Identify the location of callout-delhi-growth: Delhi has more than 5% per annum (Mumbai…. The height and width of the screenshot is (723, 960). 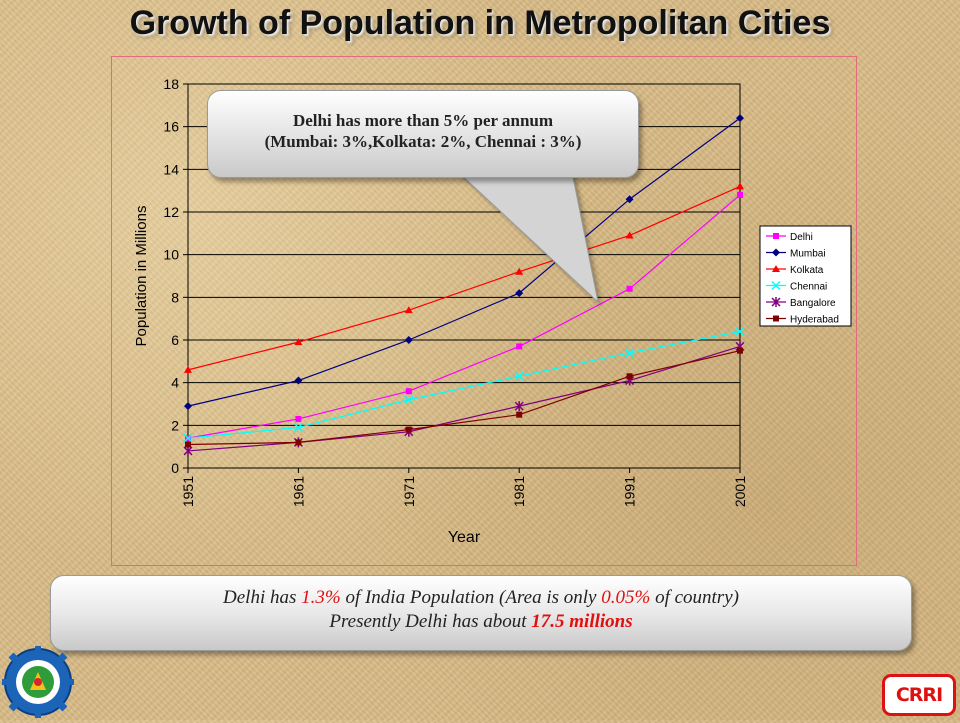
(423, 134).